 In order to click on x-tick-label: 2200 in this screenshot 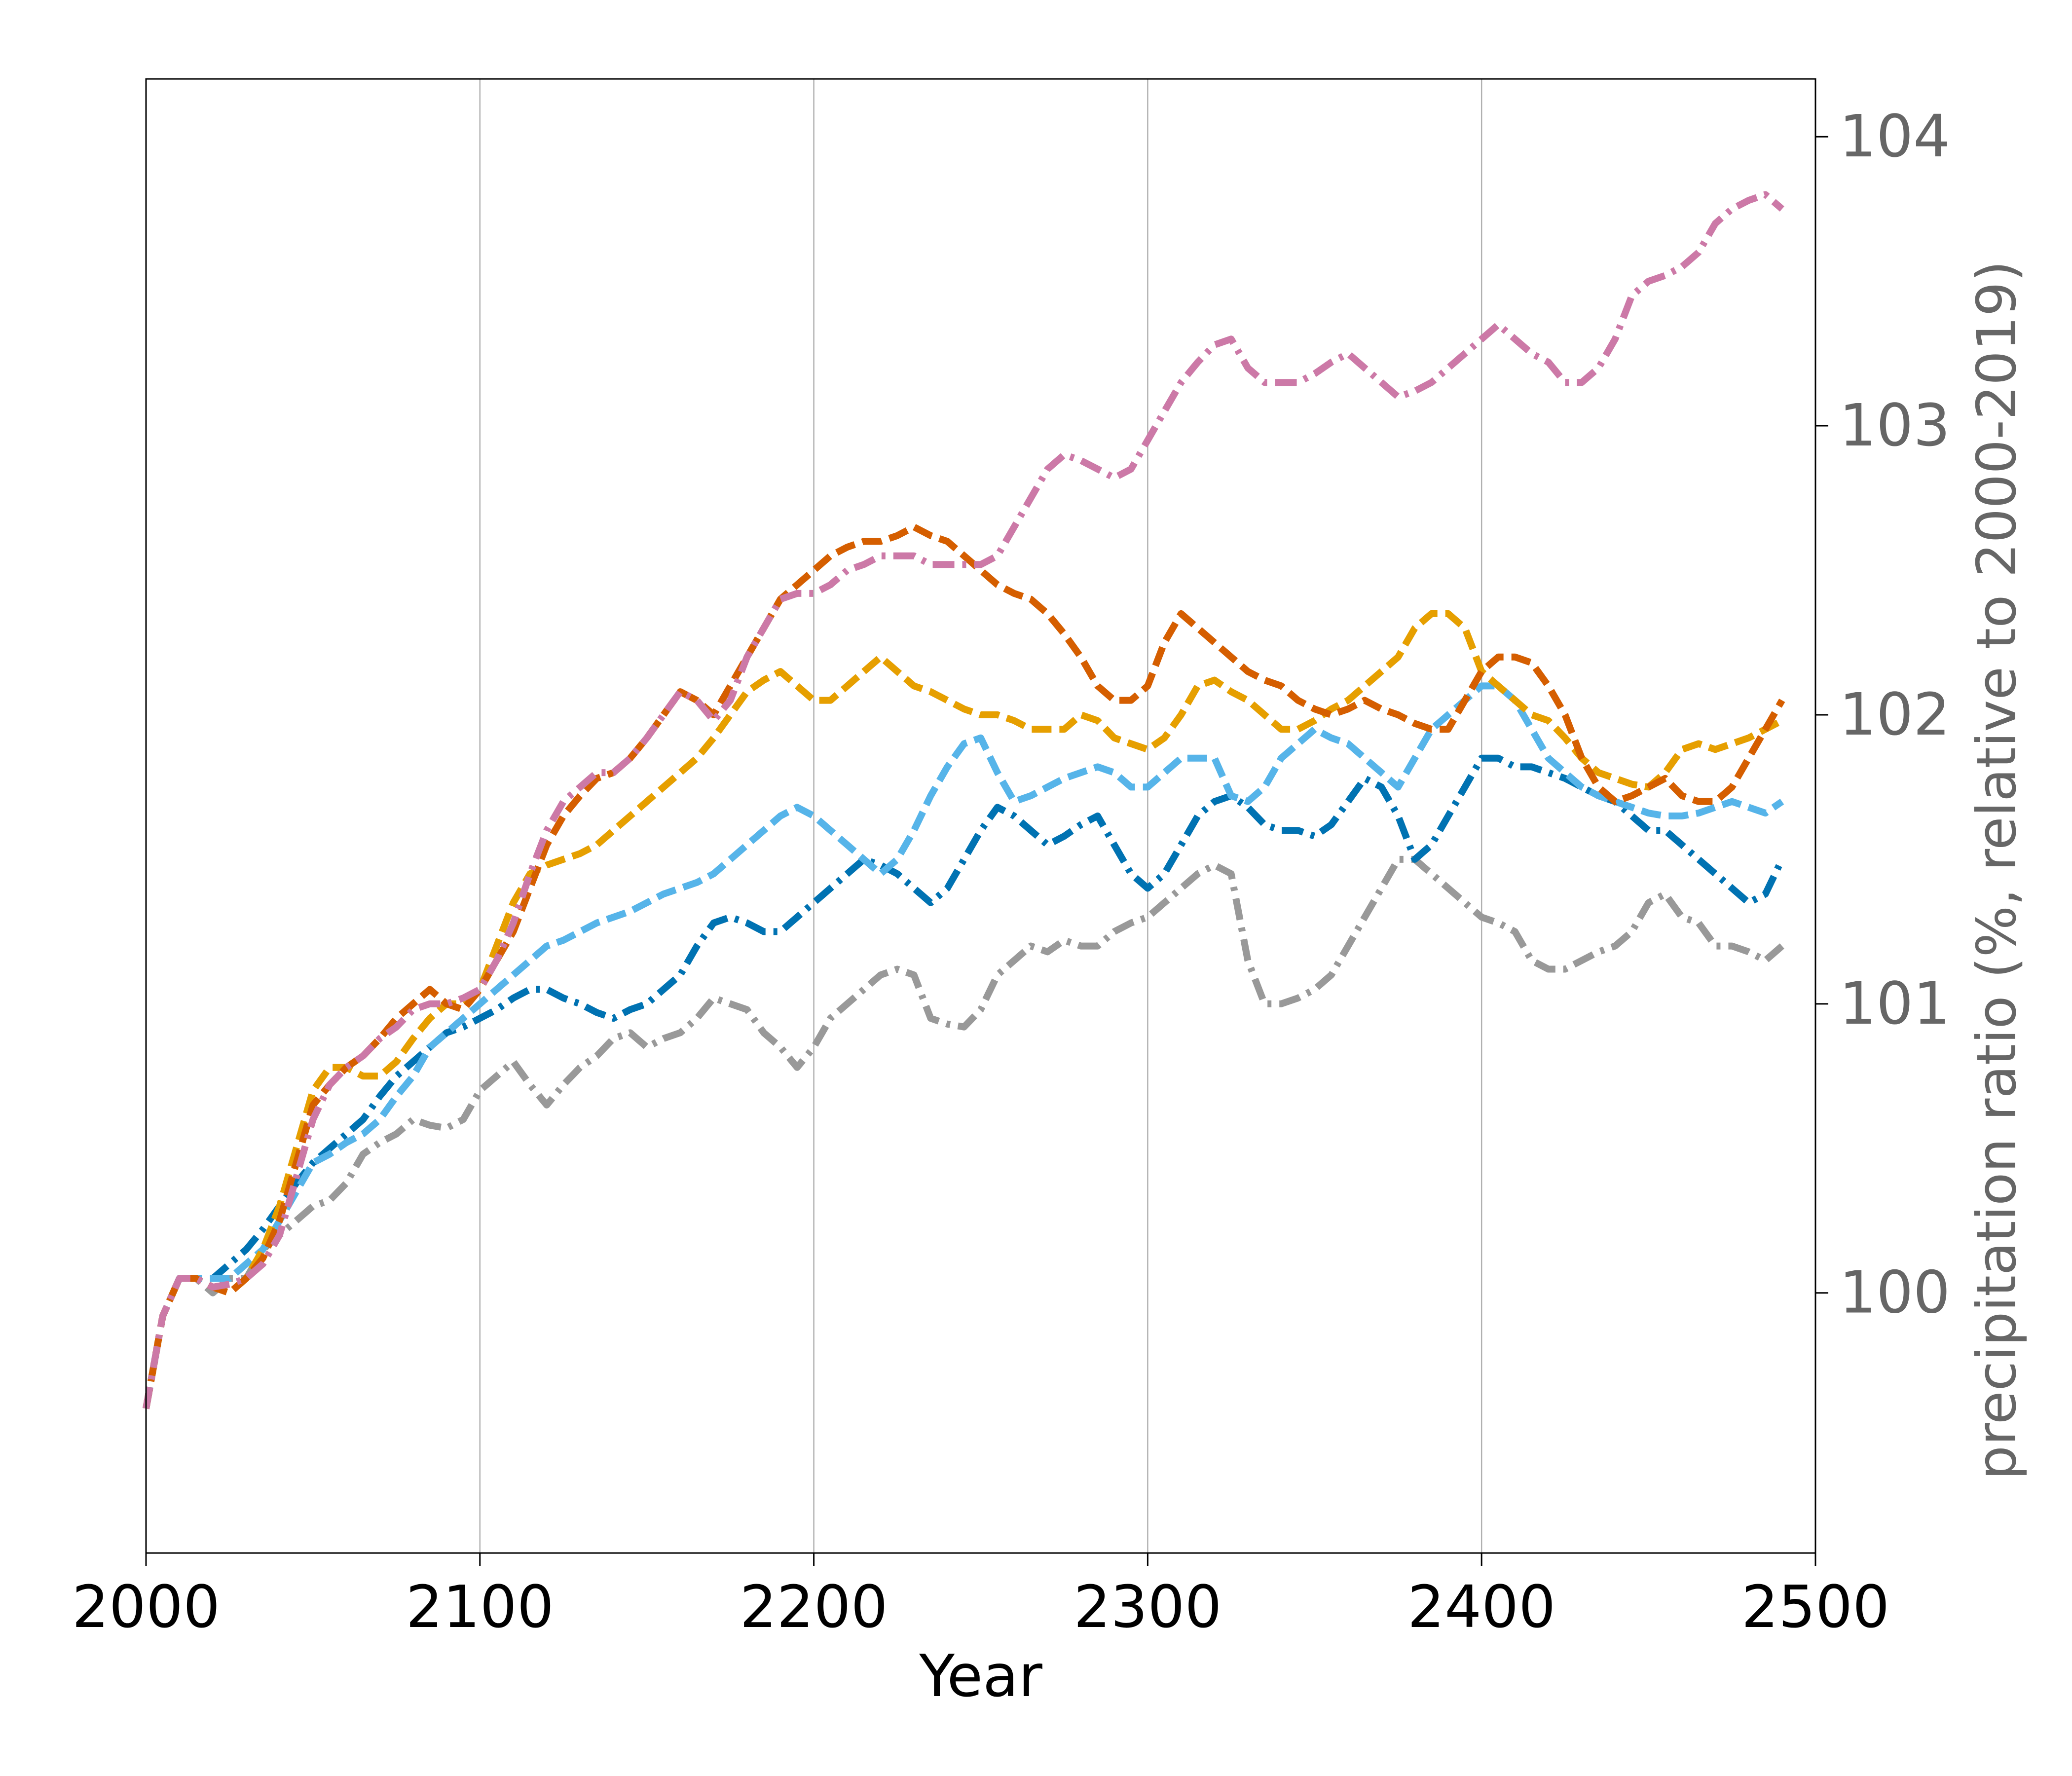, I will do `click(814, 1607)`.